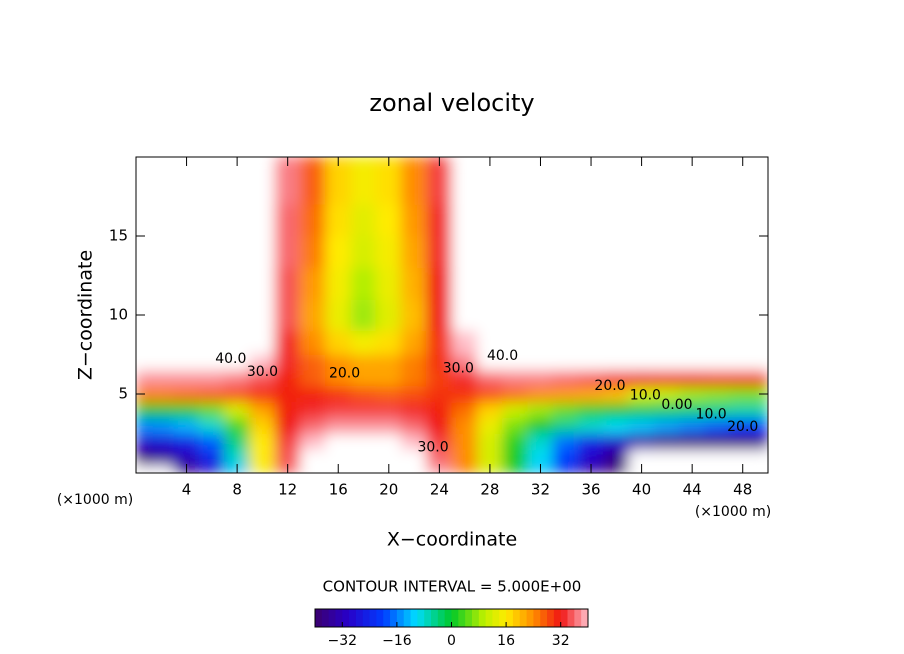  Describe the element at coordinates (118, 236) in the screenshot. I see `y-tick-label: 15` at that location.